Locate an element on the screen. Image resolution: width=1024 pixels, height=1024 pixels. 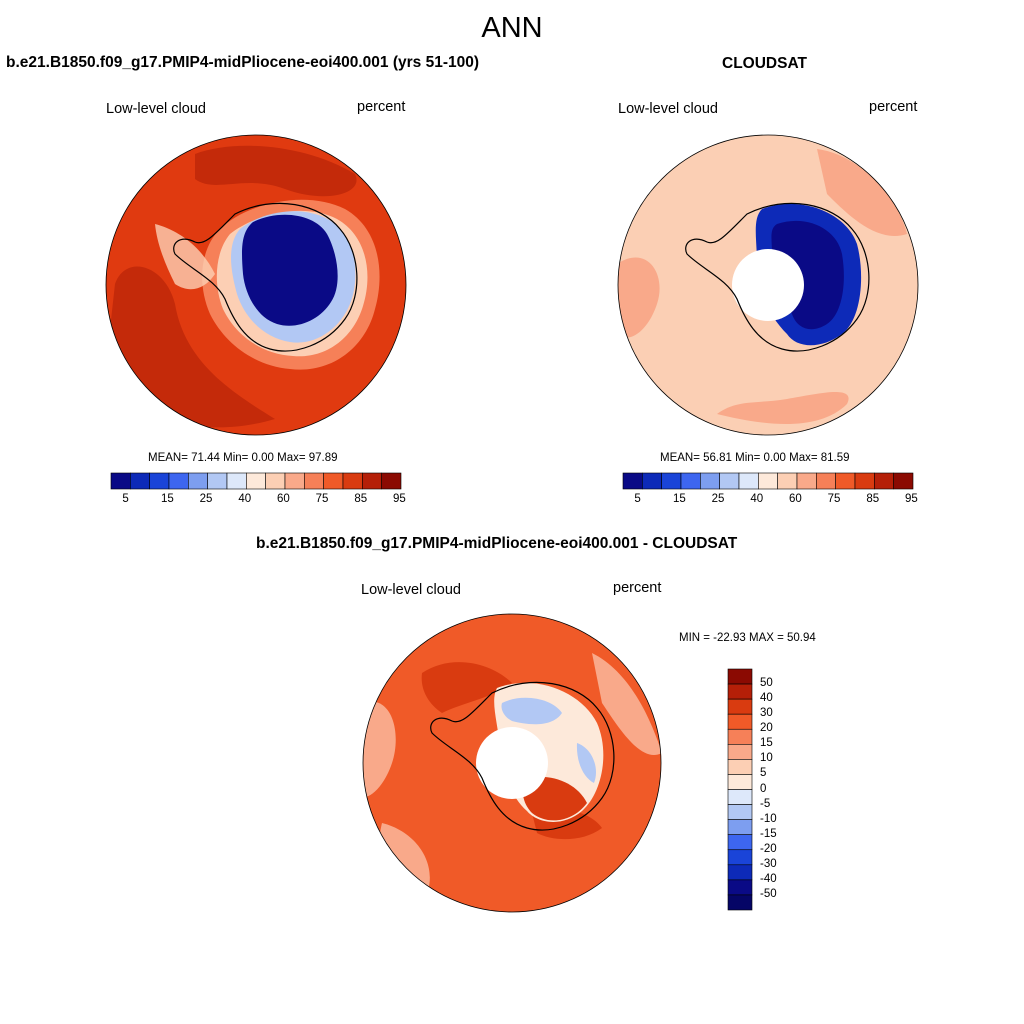
panel2-missing-pole is located at coordinates (768, 285).